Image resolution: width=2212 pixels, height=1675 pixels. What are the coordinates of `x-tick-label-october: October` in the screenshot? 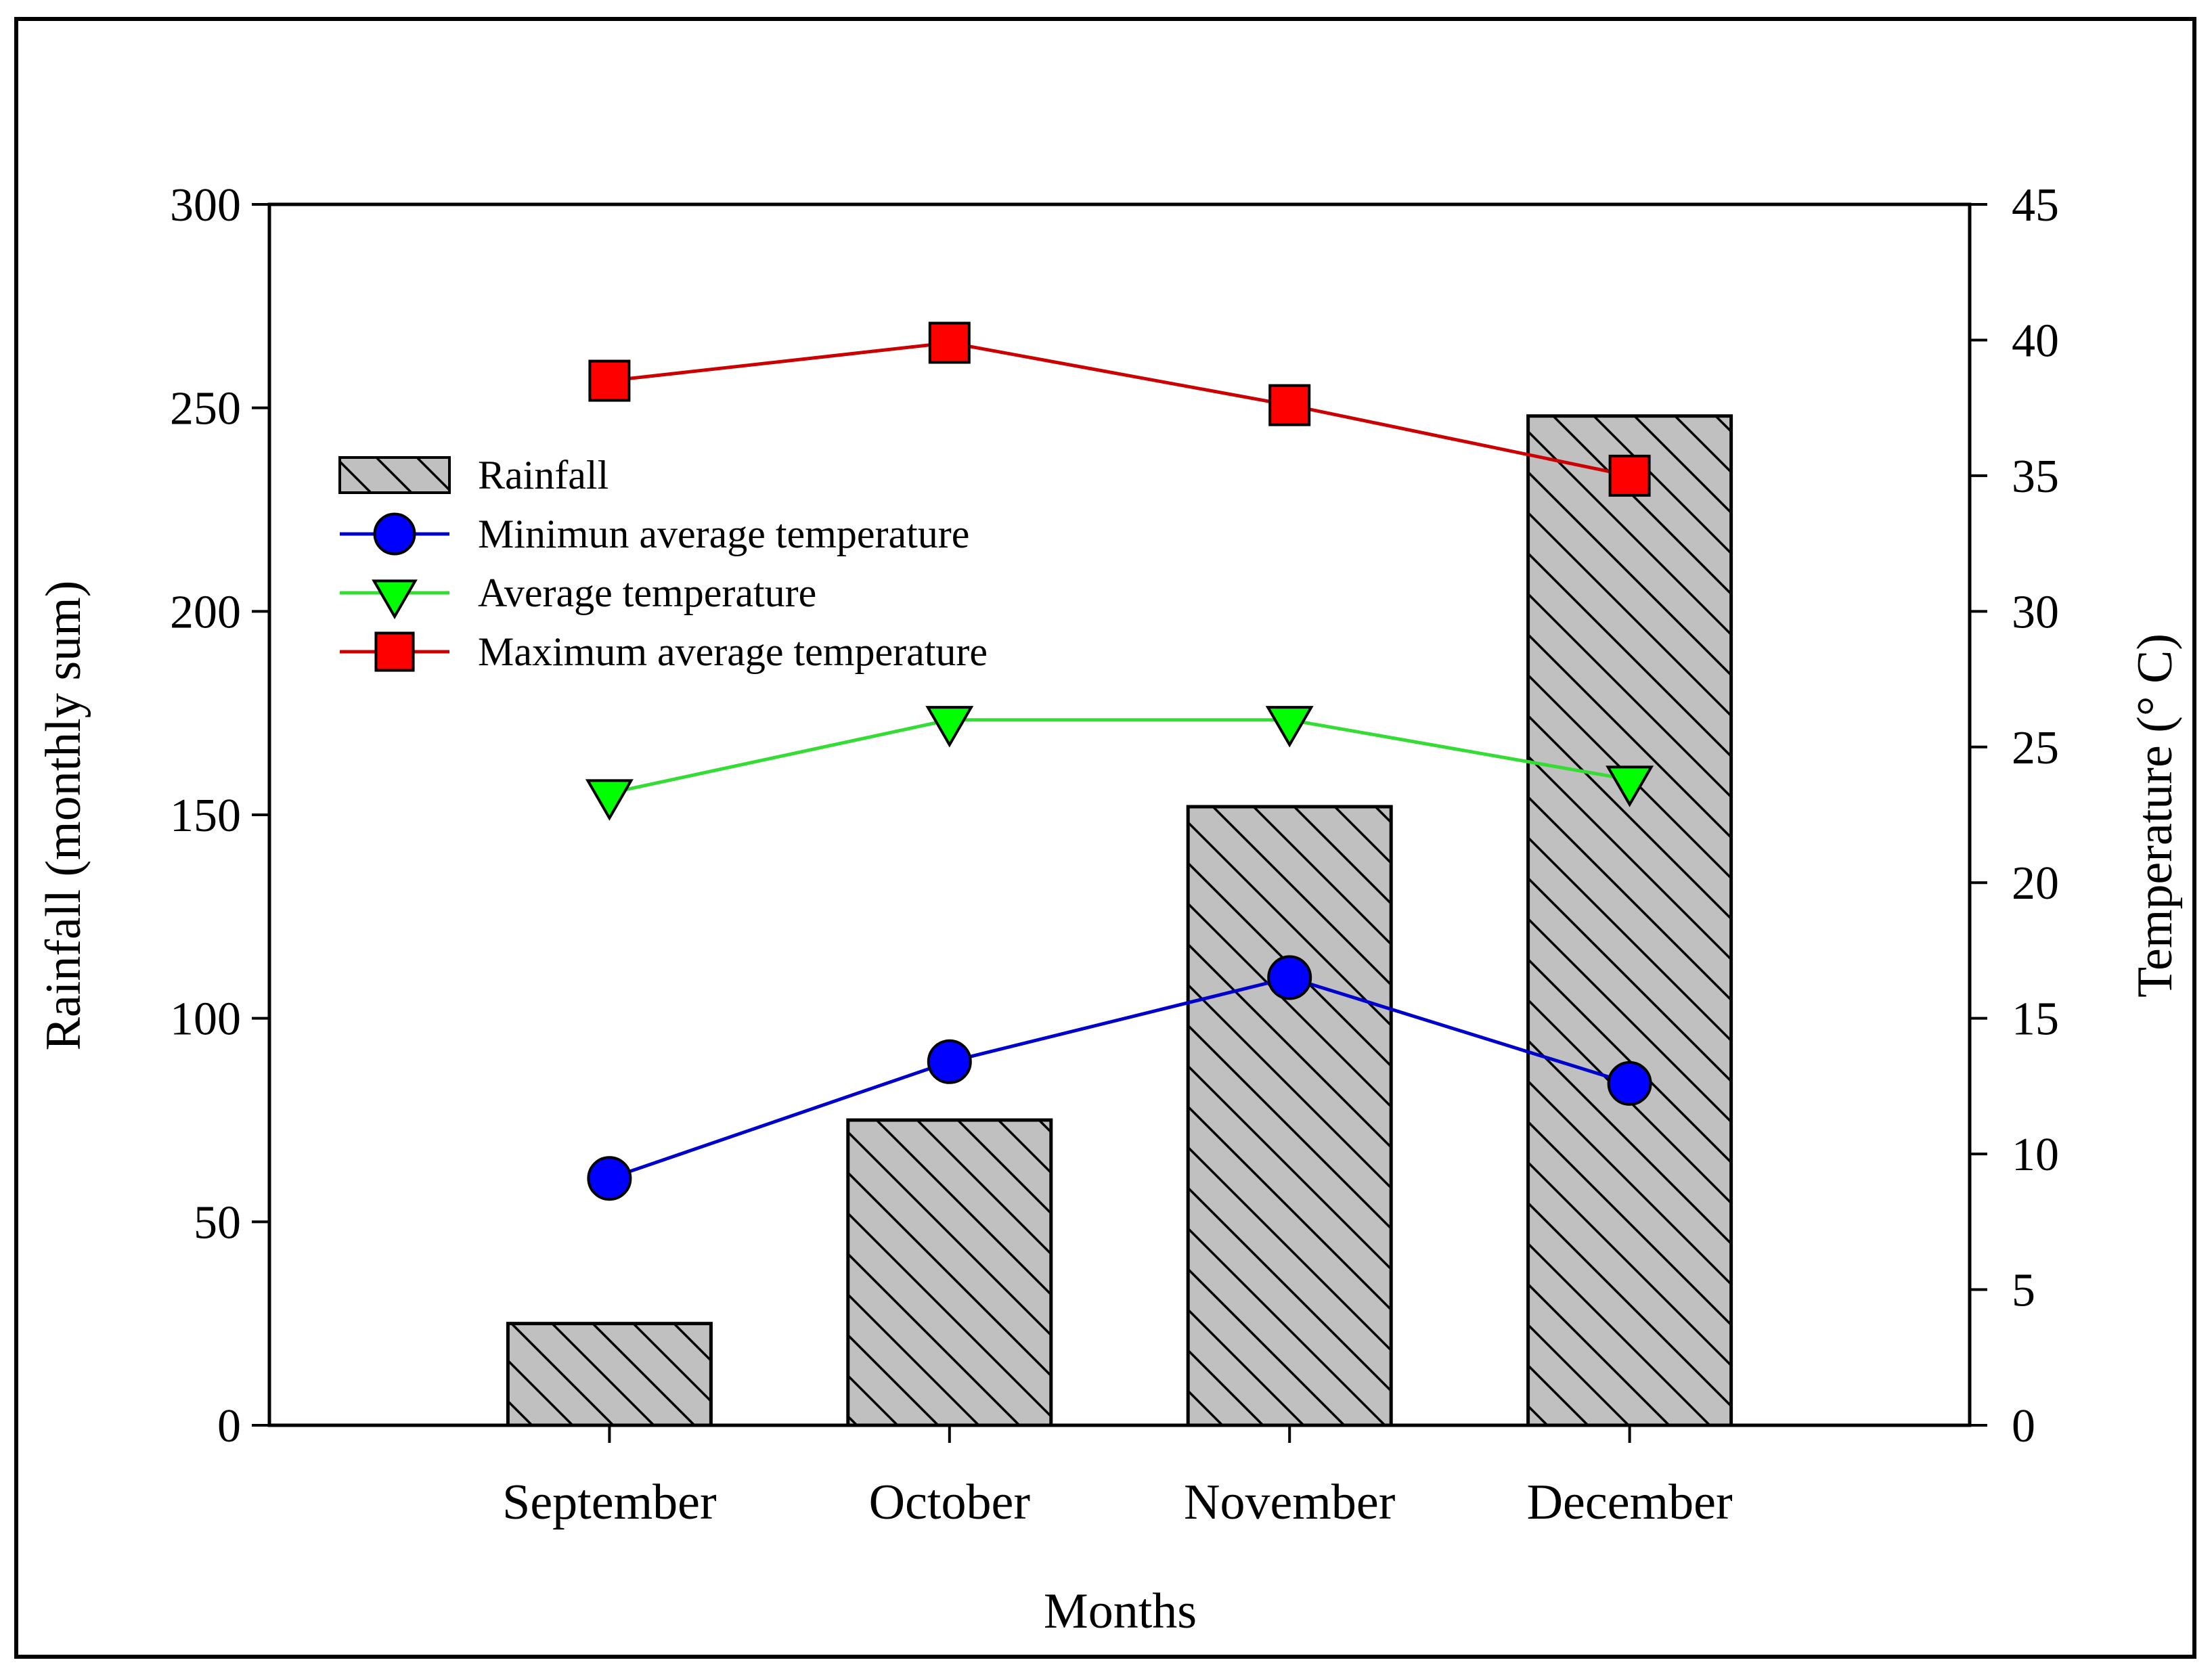 It's located at (949, 1502).